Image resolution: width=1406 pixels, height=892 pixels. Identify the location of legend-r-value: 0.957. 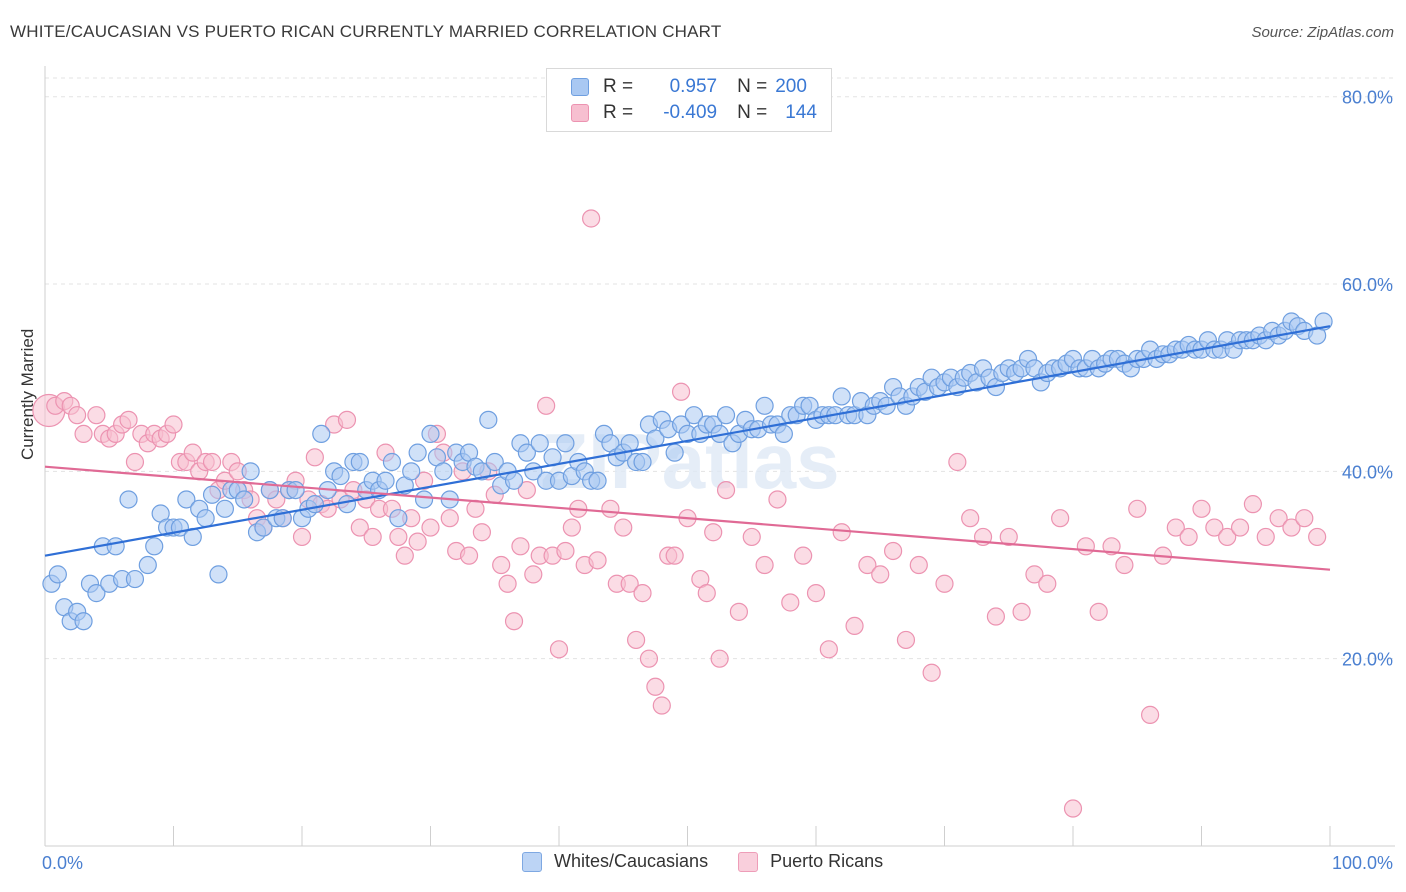
(693, 86).